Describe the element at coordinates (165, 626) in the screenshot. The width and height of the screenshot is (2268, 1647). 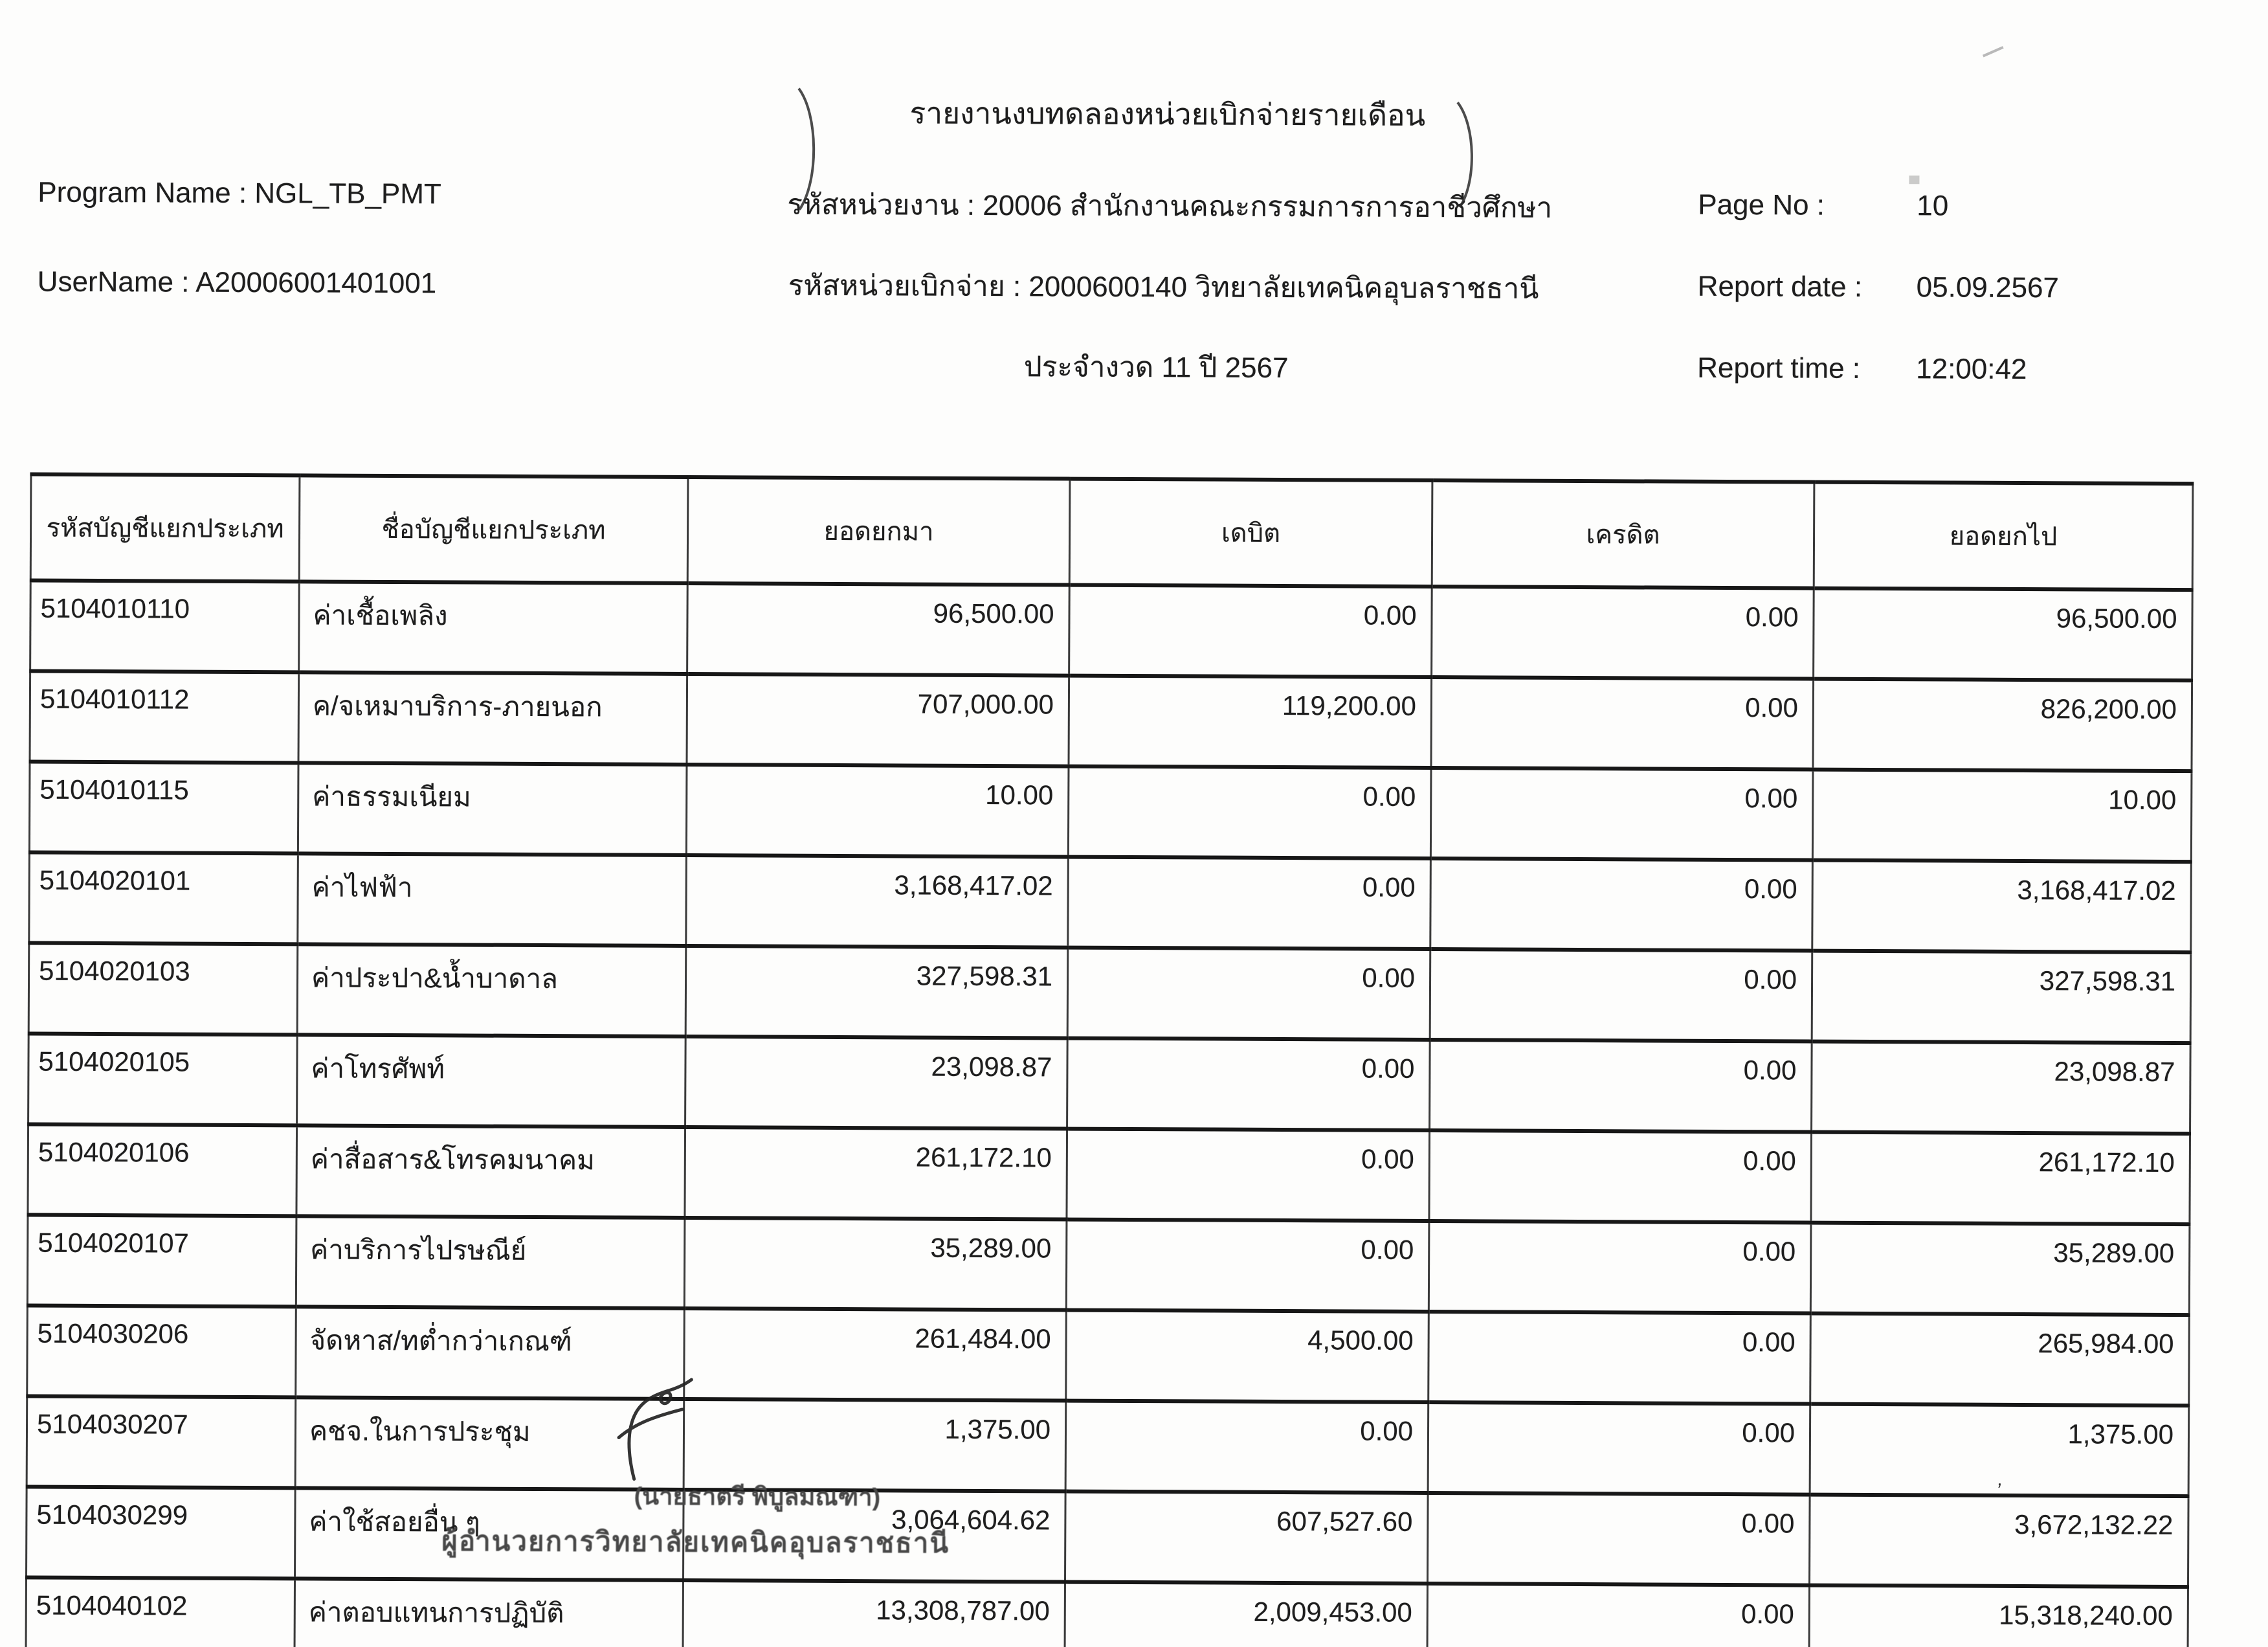
I see `cell-account-code: 5104010110` at that location.